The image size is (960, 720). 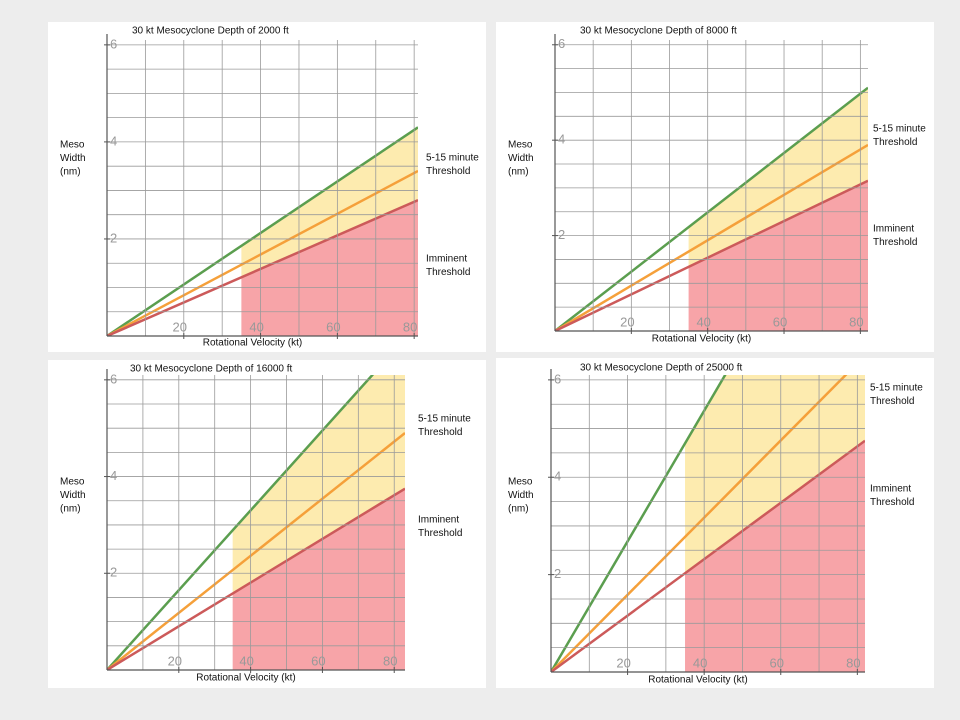 I want to click on chart-title: 30 kt Mesocyclone Depth of 2000 ft, so click(x=210, y=31).